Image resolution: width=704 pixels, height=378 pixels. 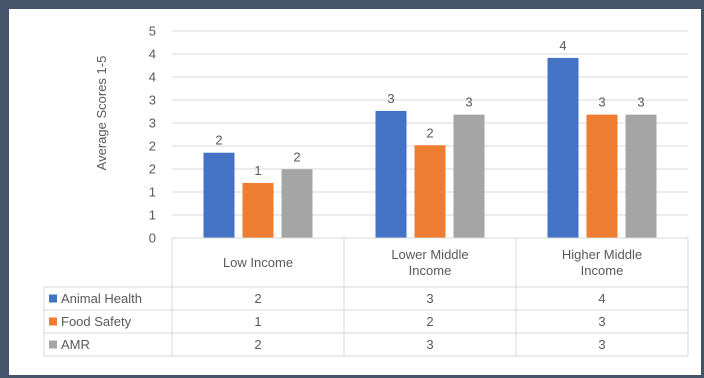 What do you see at coordinates (96, 321) in the screenshot?
I see `table-series-name: Food Safety` at bounding box center [96, 321].